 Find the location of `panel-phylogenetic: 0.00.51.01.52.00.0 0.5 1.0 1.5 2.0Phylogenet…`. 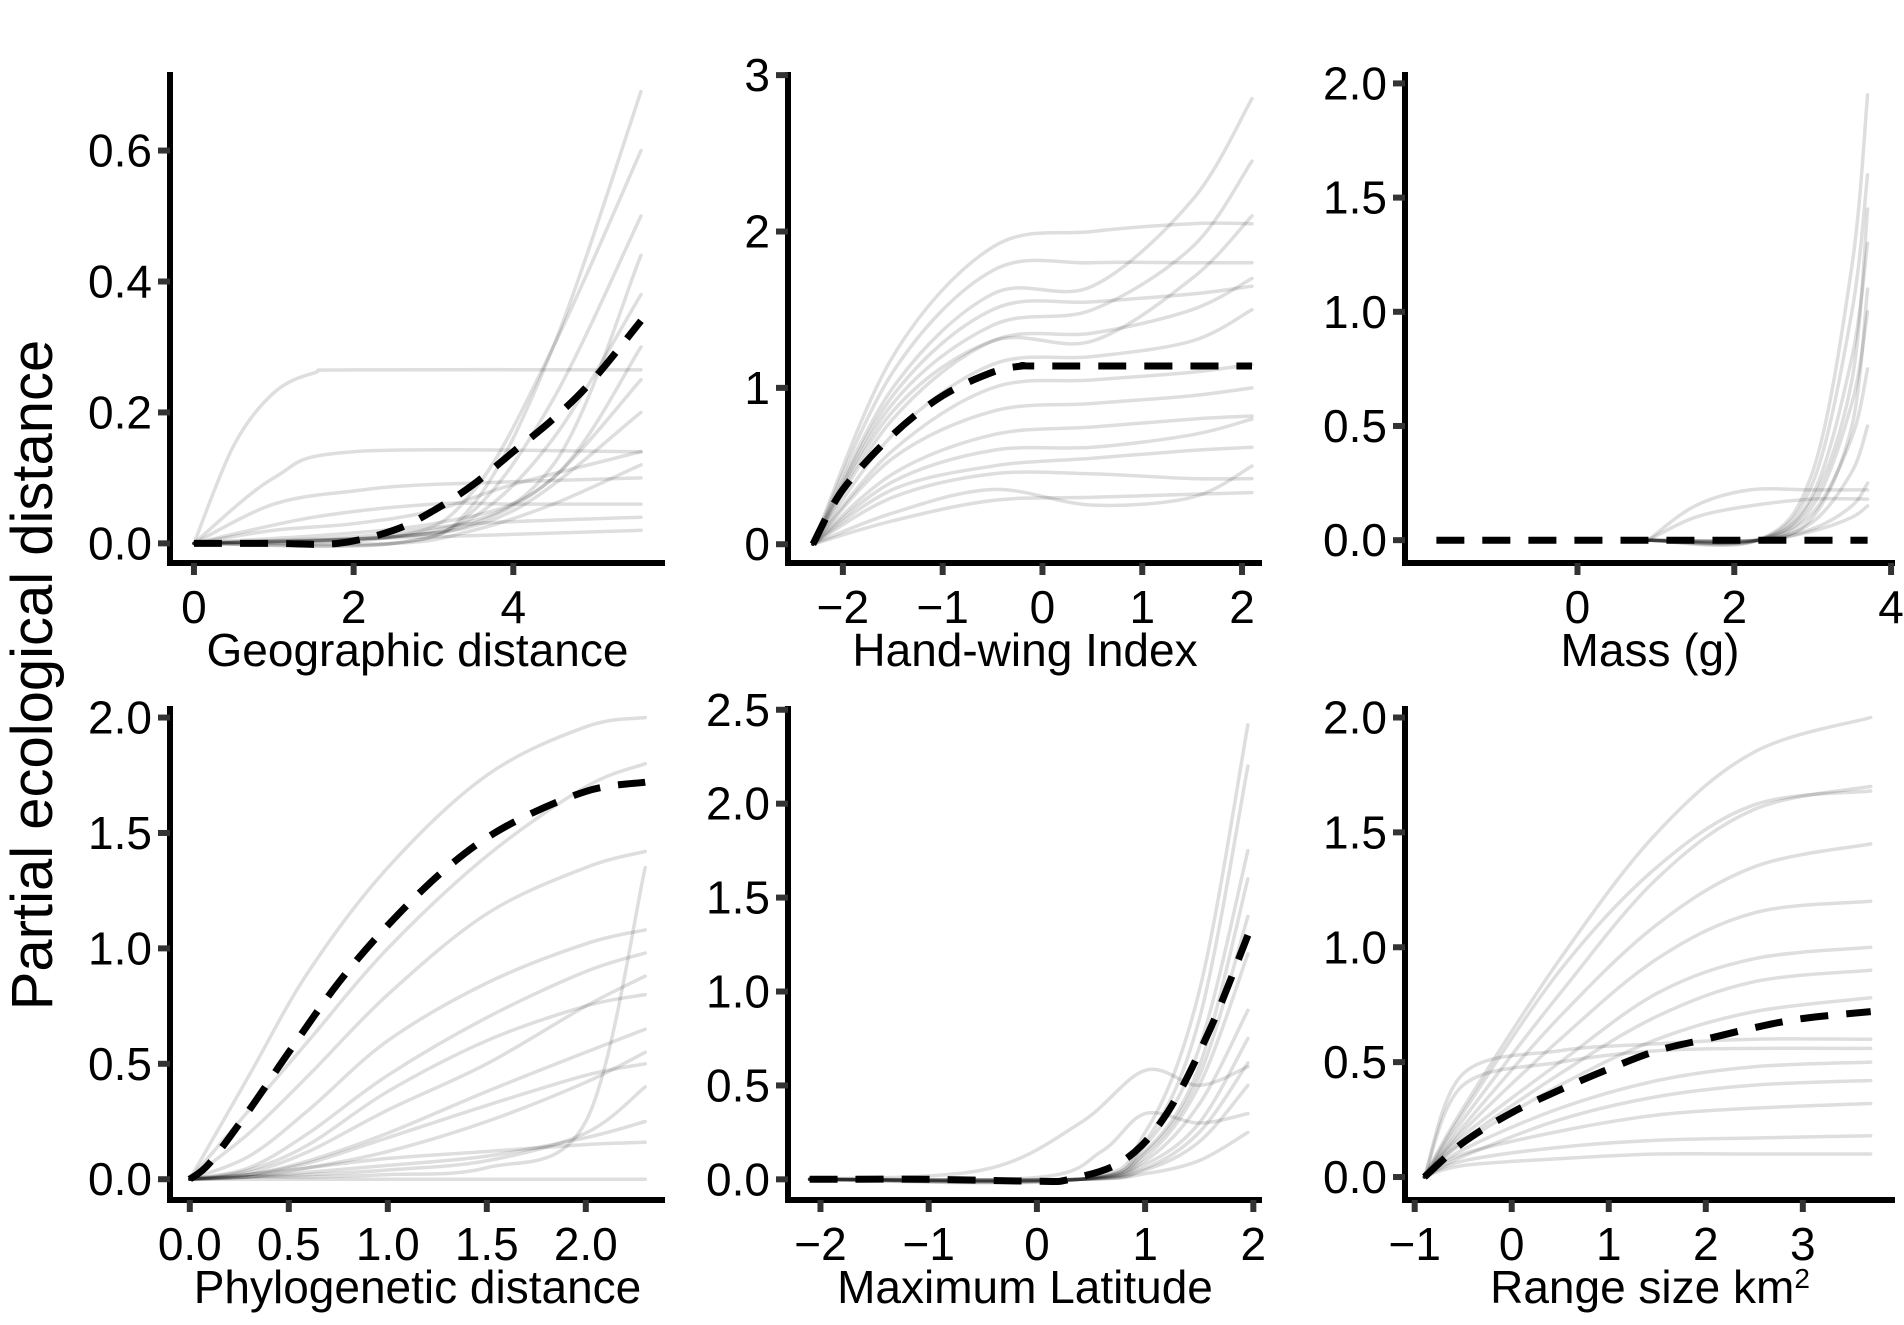

panel-phylogenetic: 0.00.51.01.52.00.0 0.5 1.0 1.5 2.0Phylogenet… is located at coordinates (376, 1002).